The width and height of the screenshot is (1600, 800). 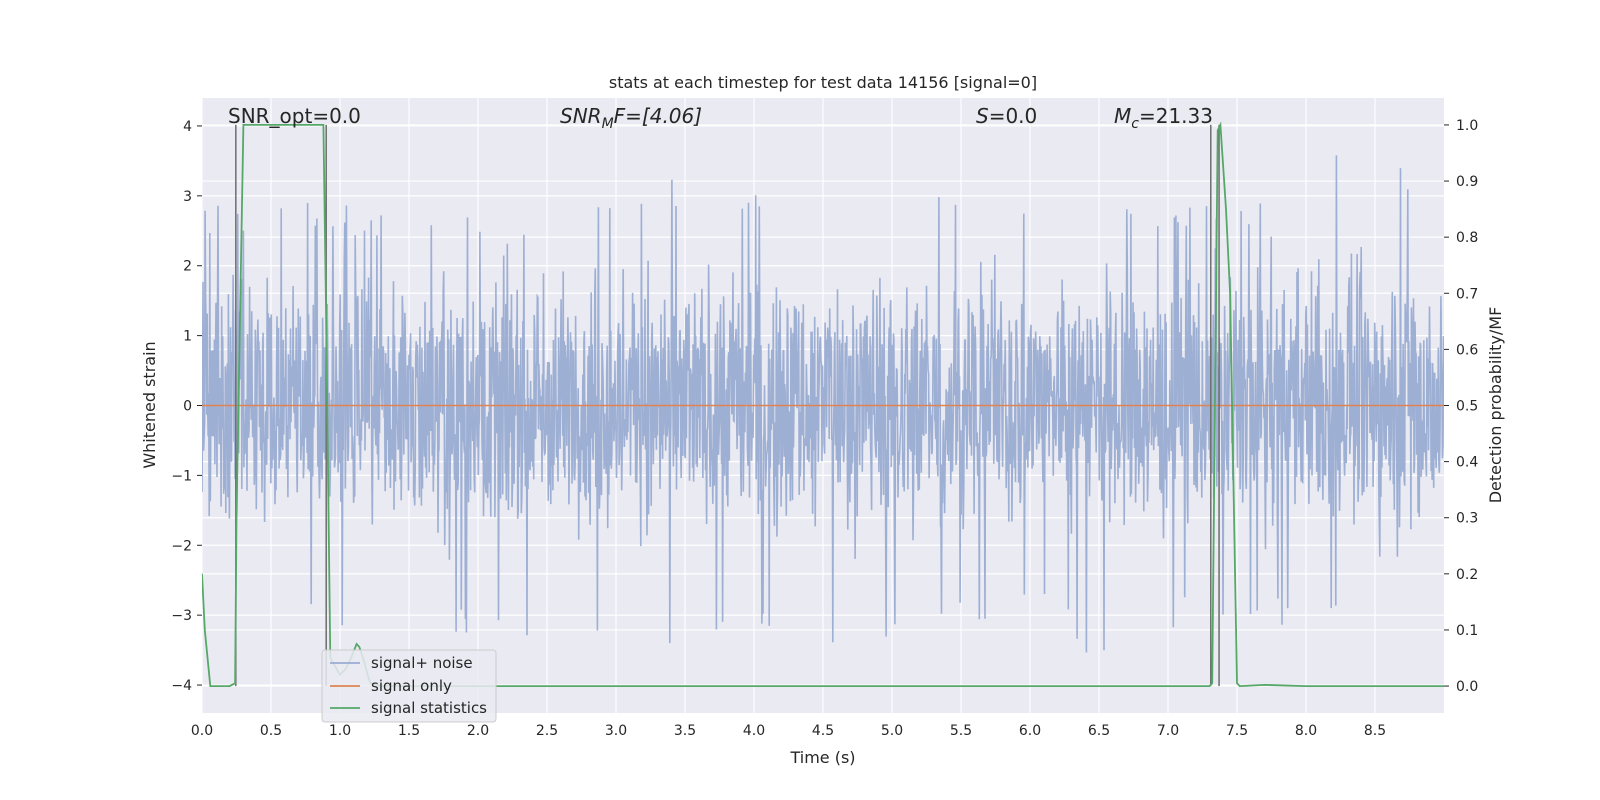 I want to click on y-tick-label: −4, so click(x=181, y=686).